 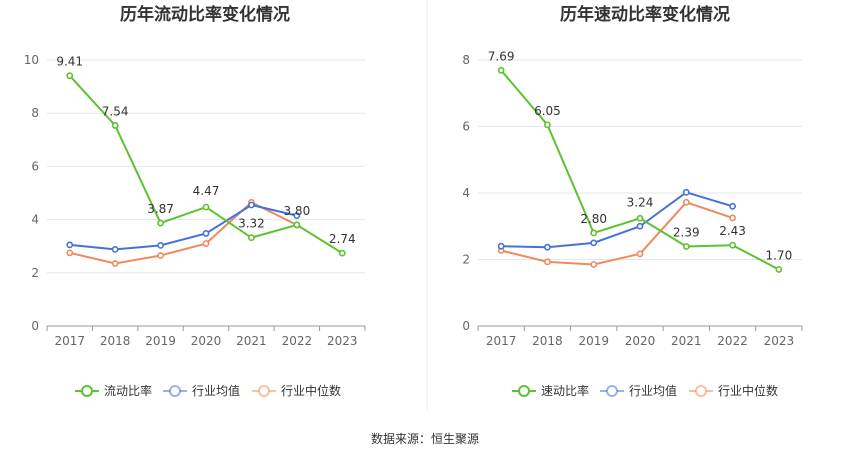 I want to click on legend-label: 速动比率, so click(x=565, y=390).